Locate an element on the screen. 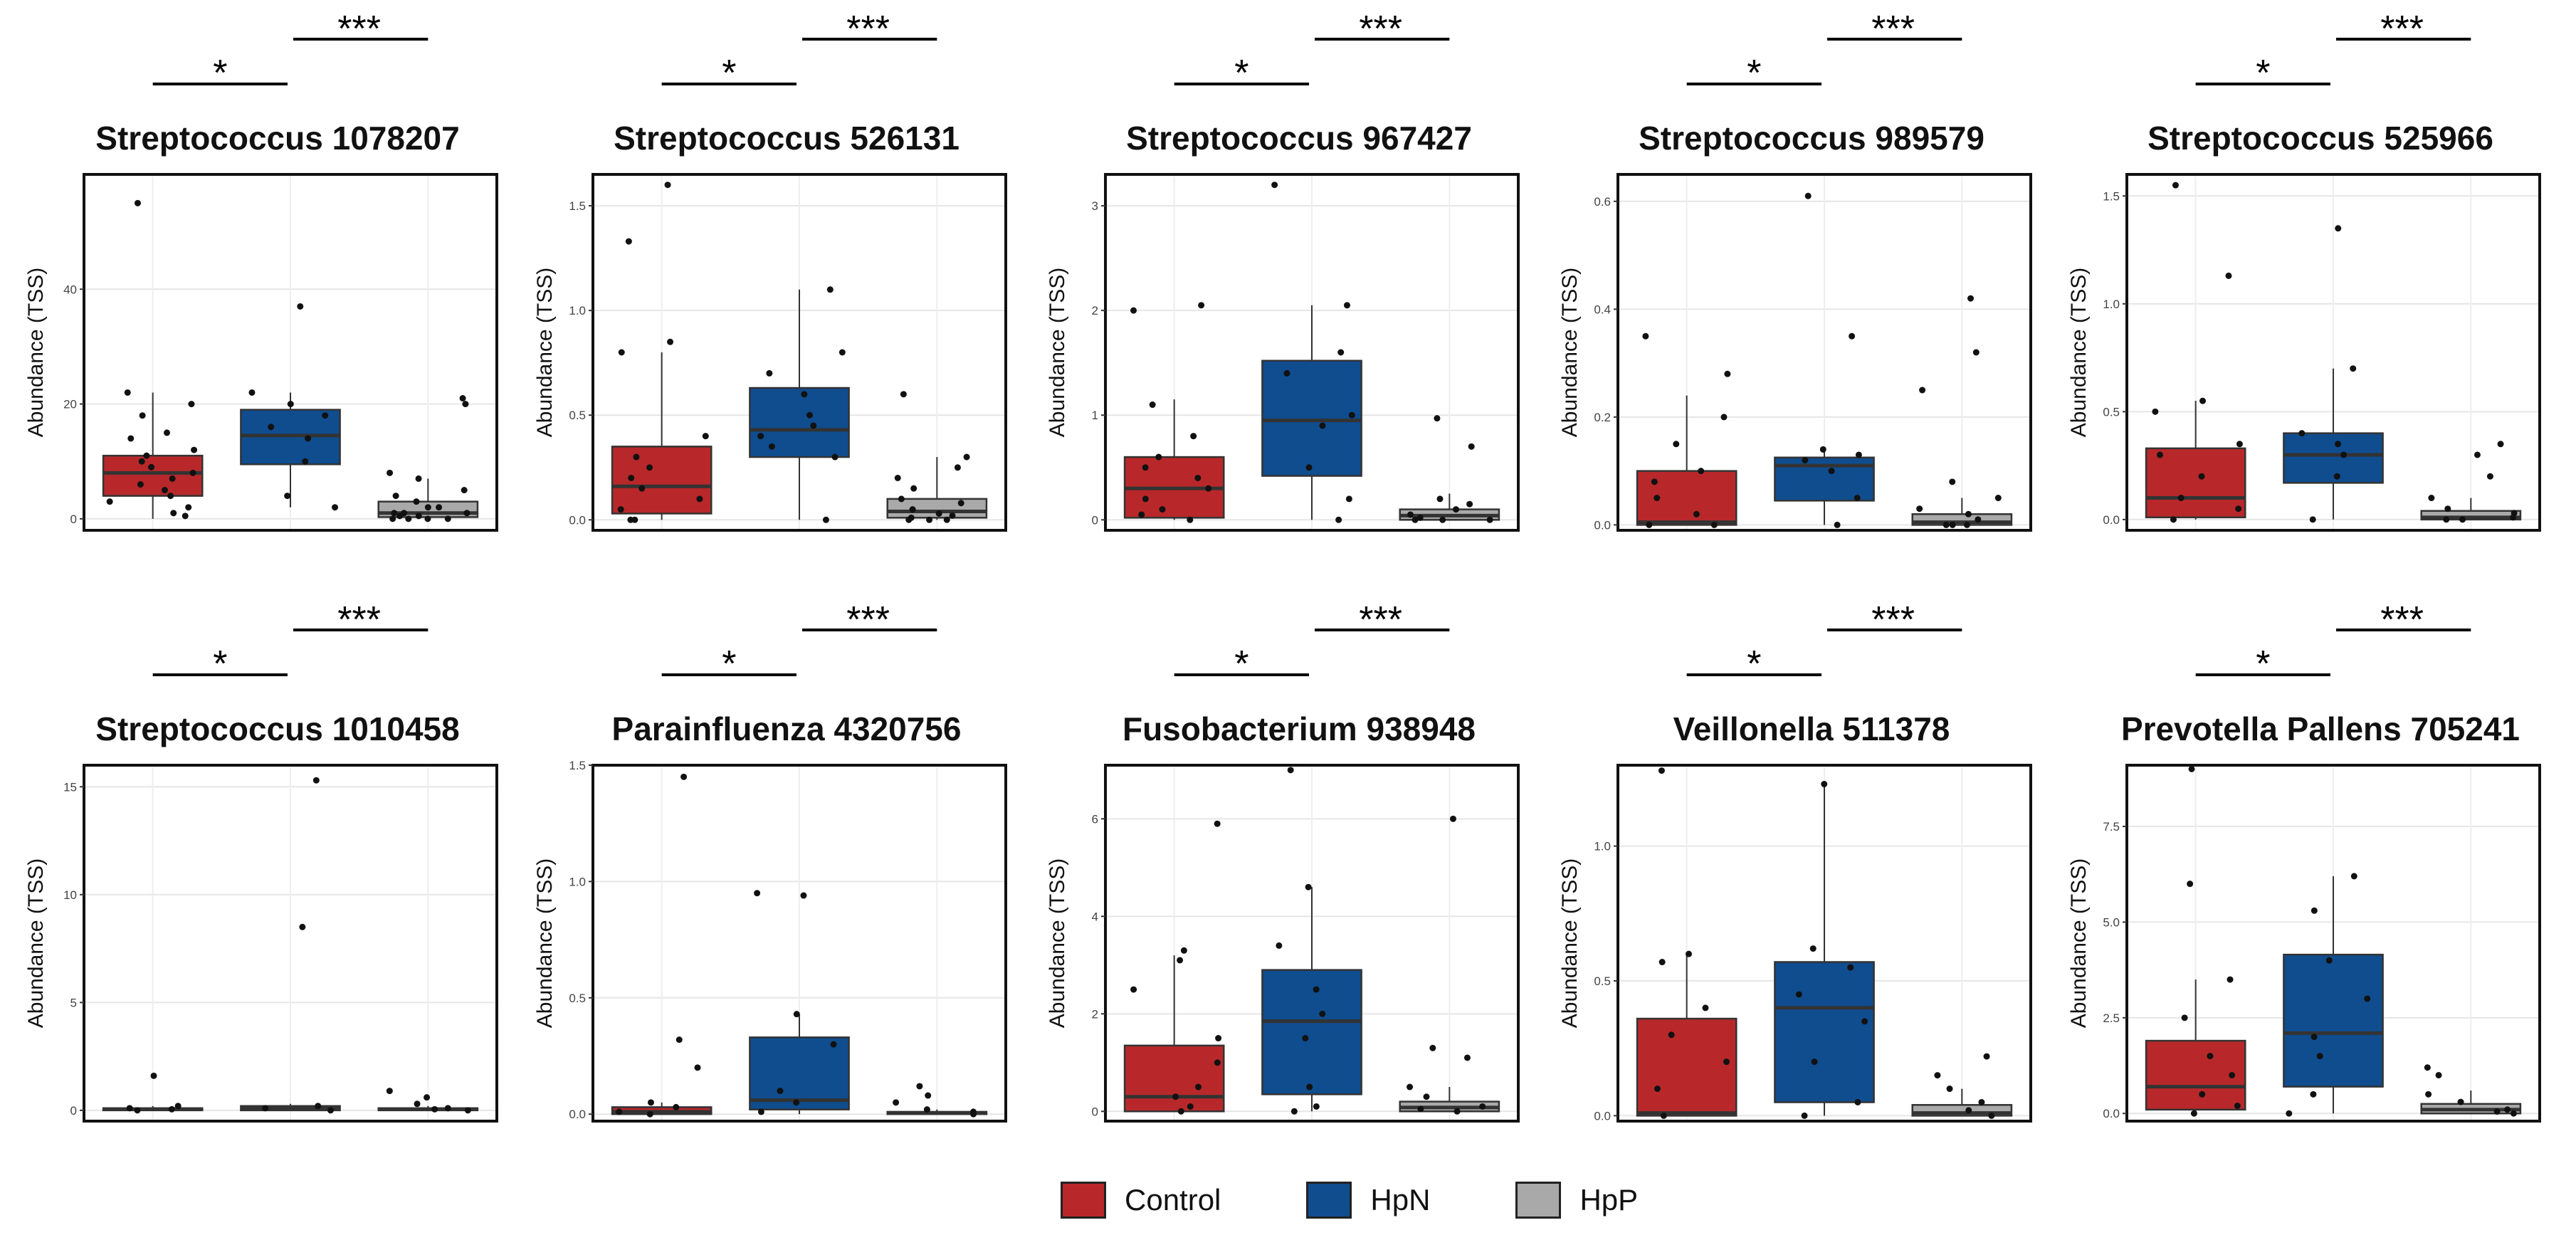 The image size is (2576, 1235). ytick-label: 1.5 is located at coordinates (577, 766).